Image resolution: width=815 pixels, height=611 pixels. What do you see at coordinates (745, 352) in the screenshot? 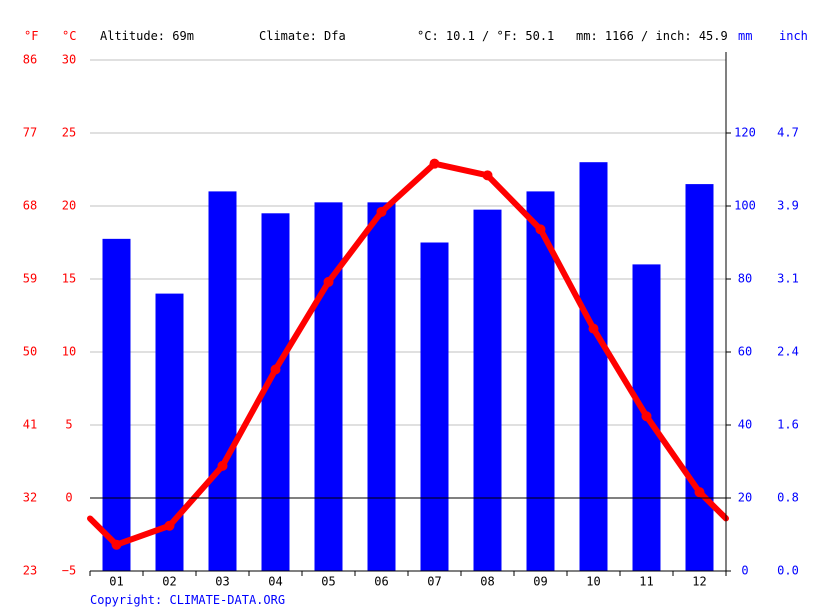
I see `tick-mm-60: 60` at bounding box center [745, 352].